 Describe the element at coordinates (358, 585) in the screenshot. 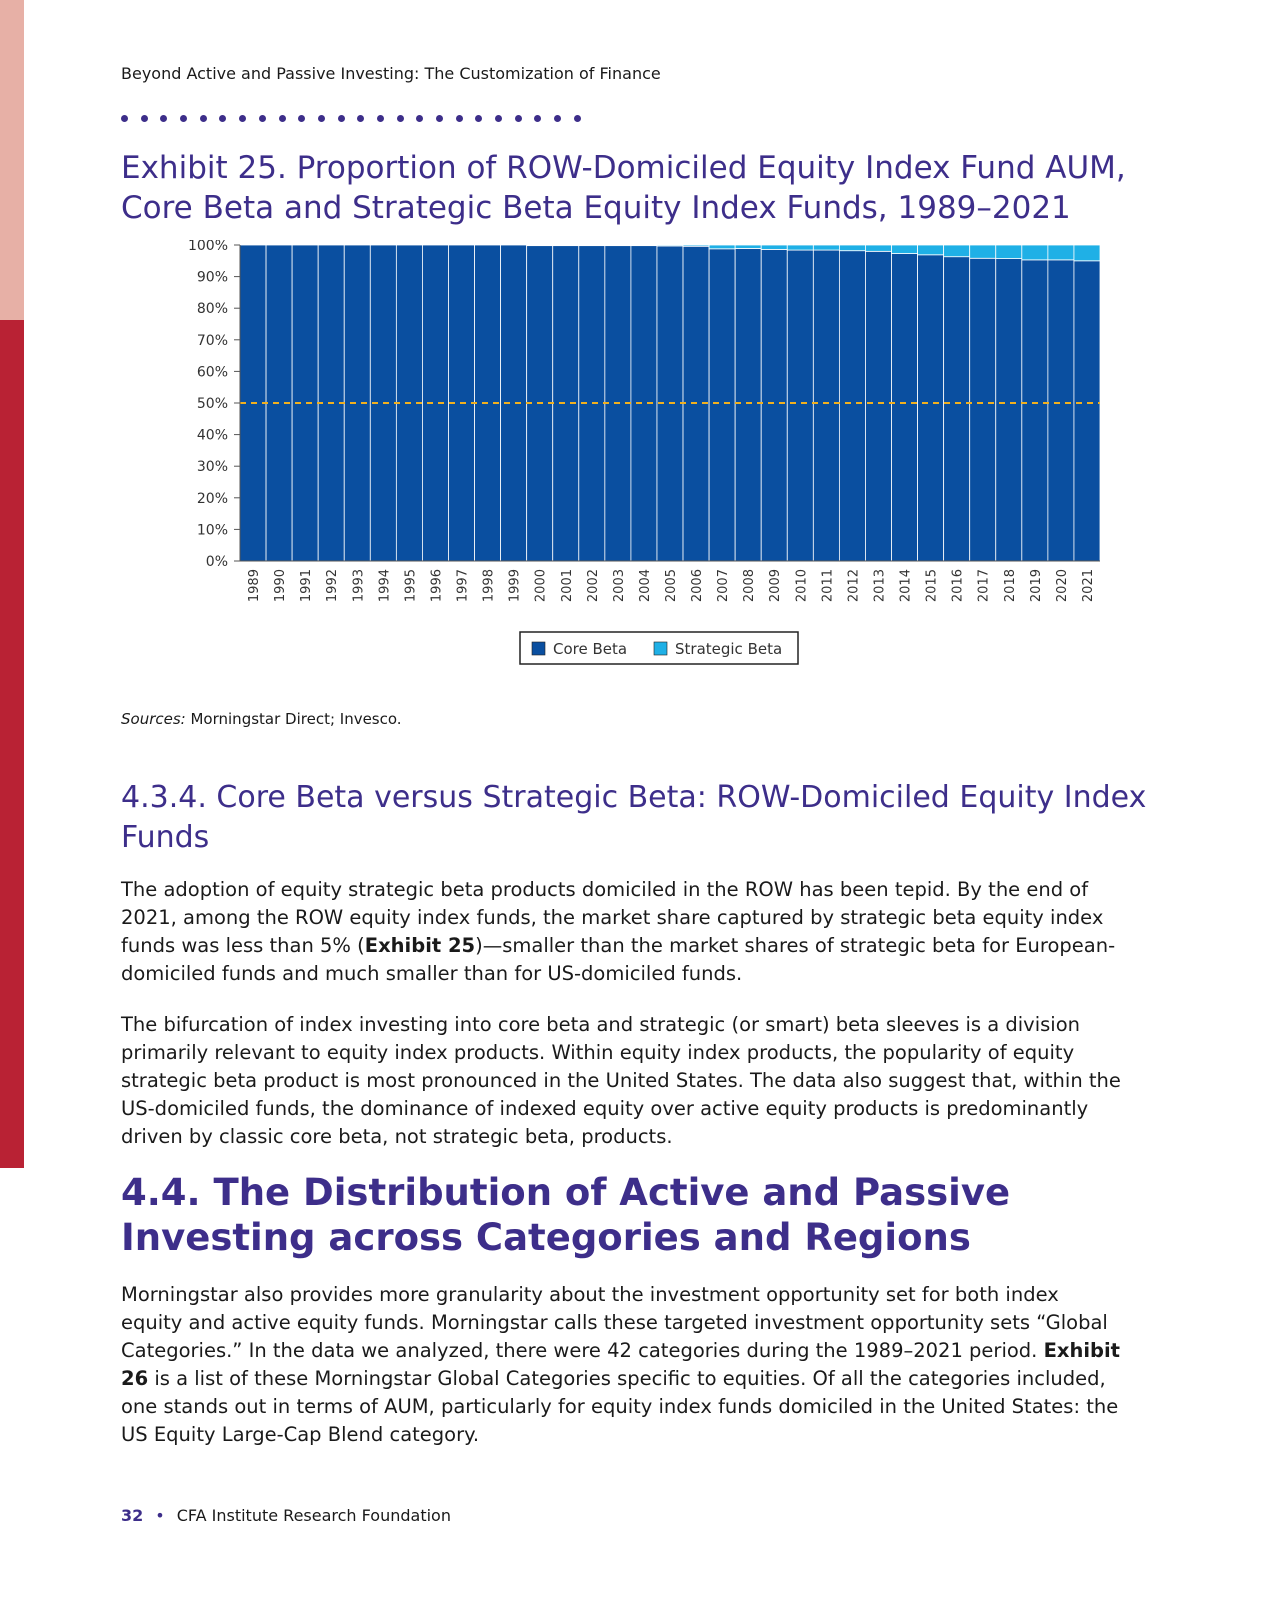

I see `x-tick-label: 1993` at that location.